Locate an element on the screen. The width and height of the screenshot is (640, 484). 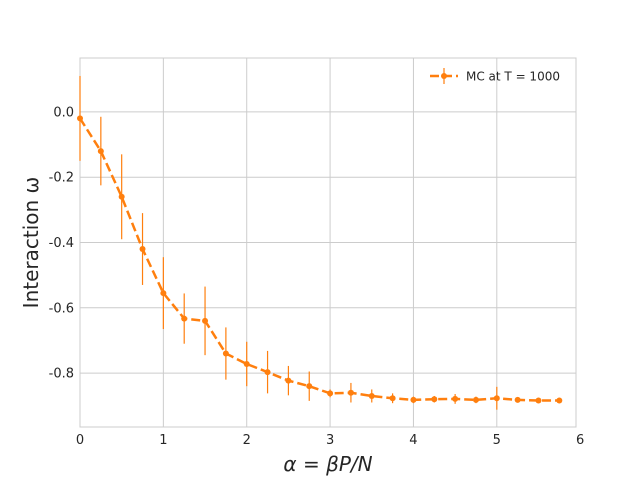
y-tick-label: -0.4 is located at coordinates (61, 243).